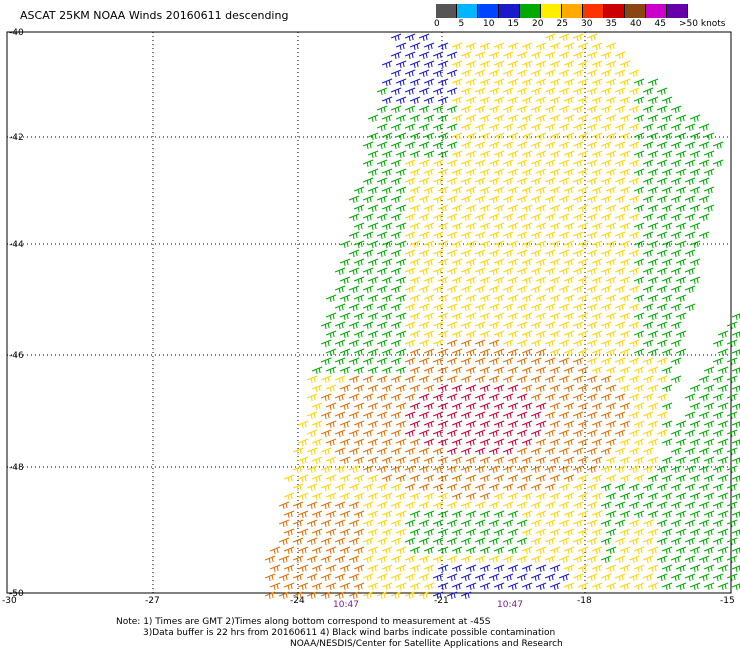 The image size is (740, 650). Describe the element at coordinates (636, 24) in the screenshot. I see `legend-label: 40` at that location.